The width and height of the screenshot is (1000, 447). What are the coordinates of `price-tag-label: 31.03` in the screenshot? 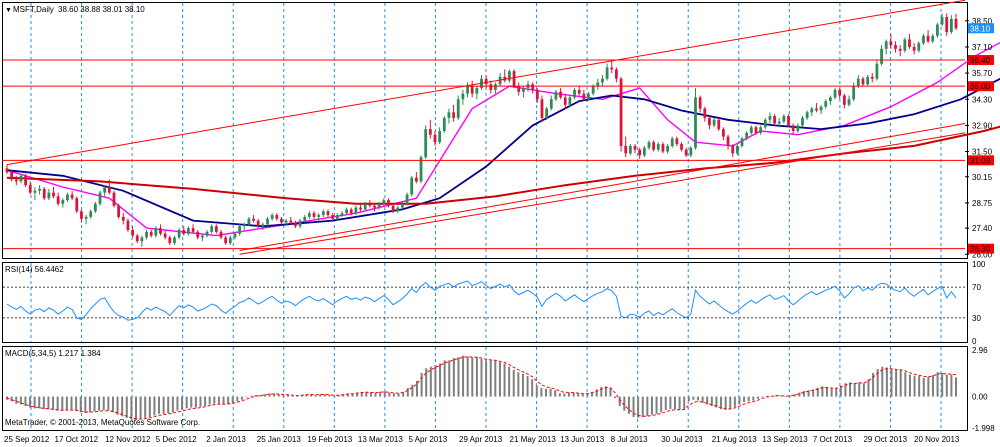 It's located at (980, 160).